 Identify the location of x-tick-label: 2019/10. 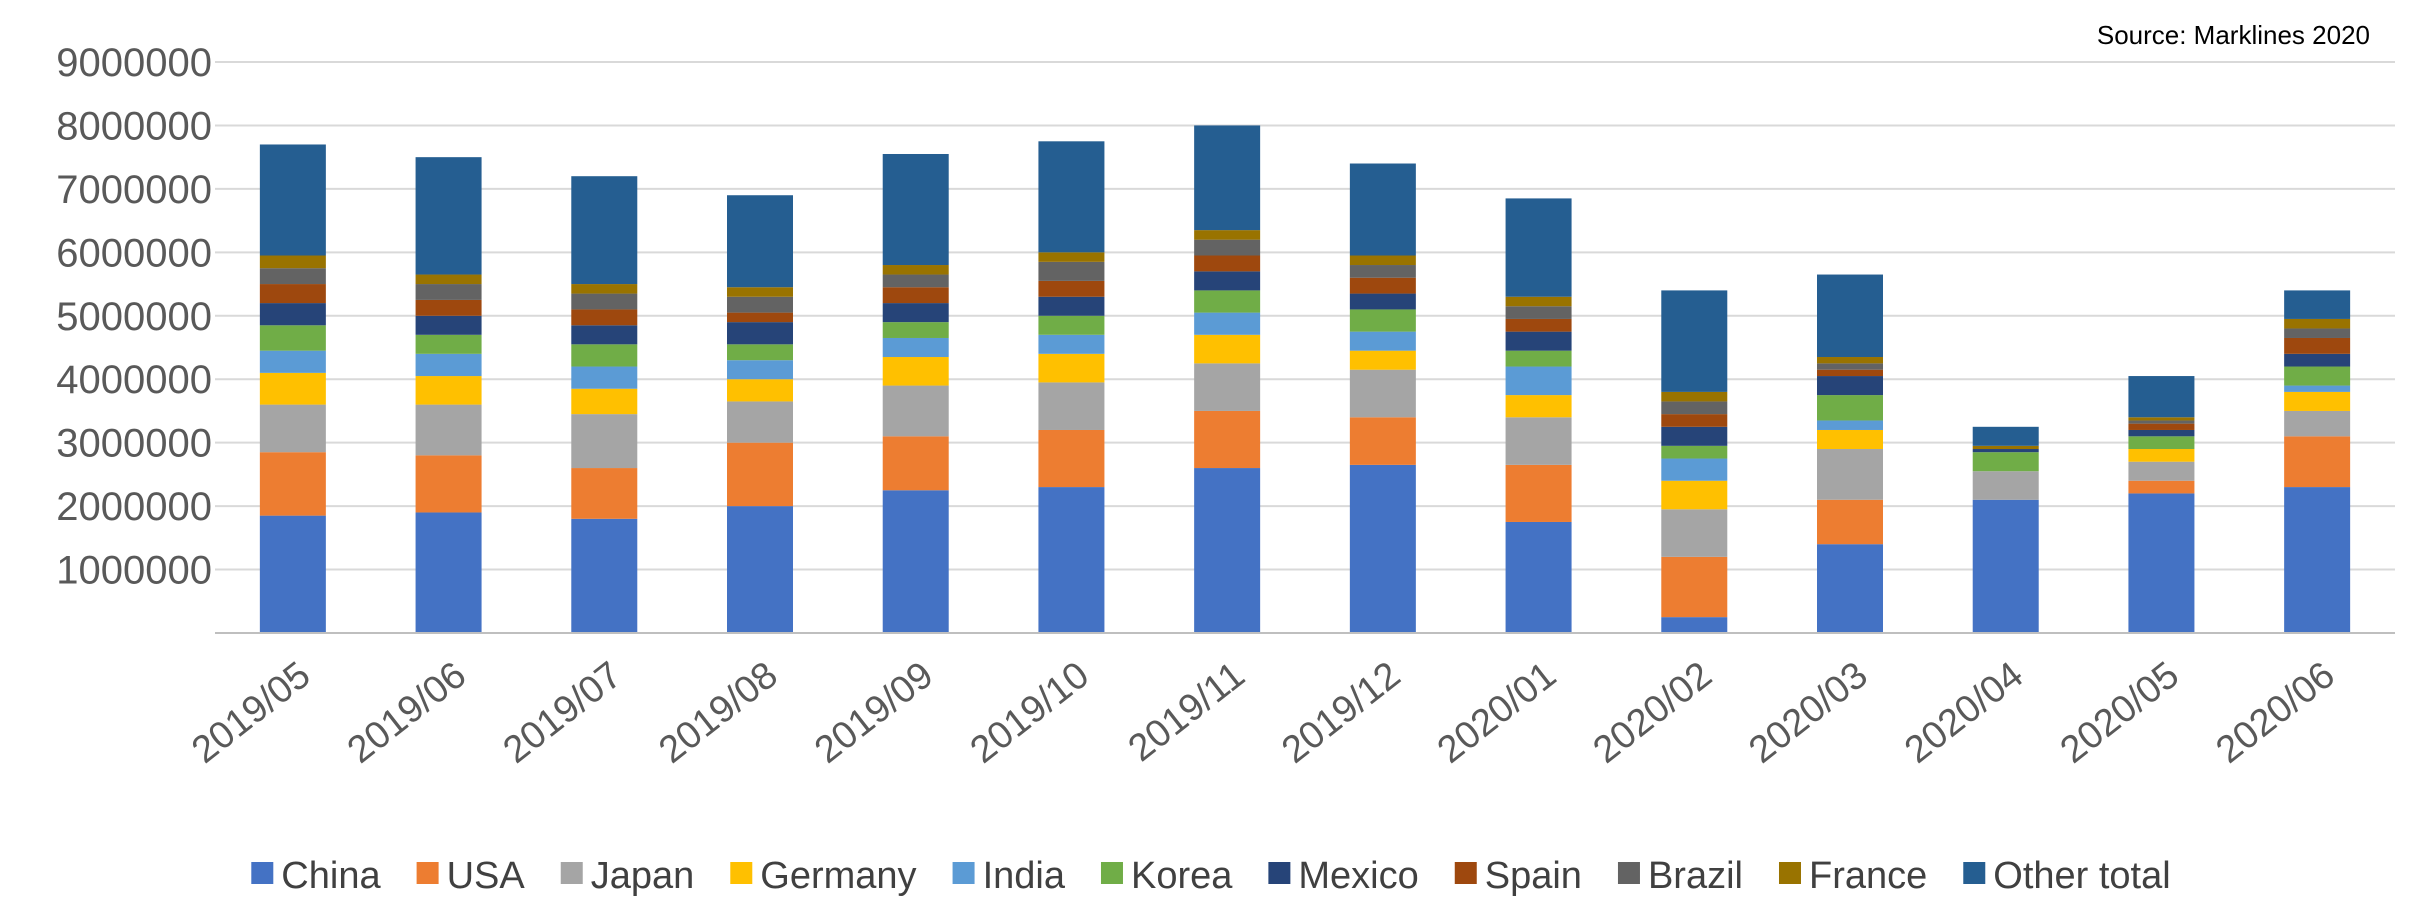
(1030, 713).